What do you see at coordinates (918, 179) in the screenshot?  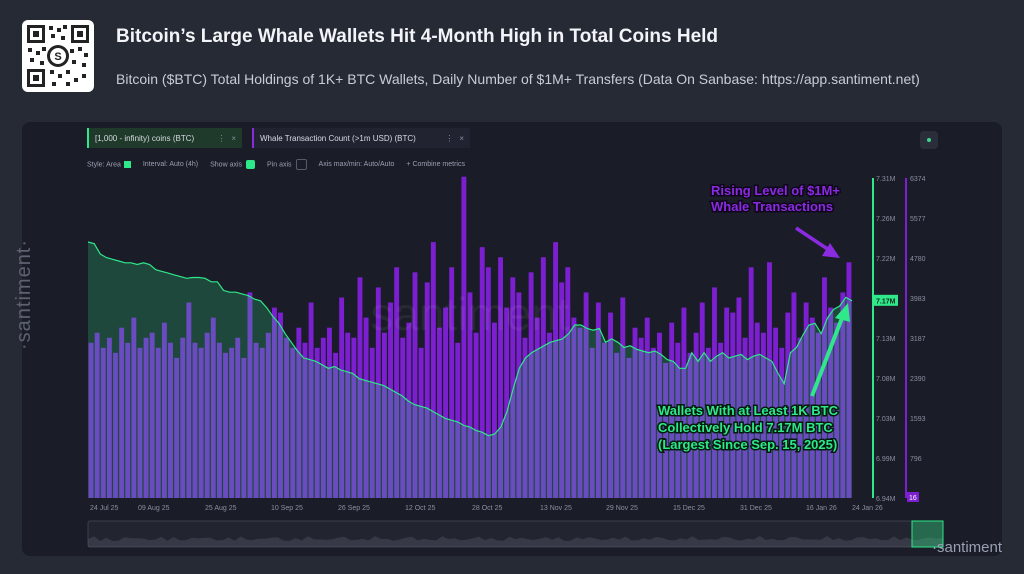 I see `y-right-tick-label: 6374` at bounding box center [918, 179].